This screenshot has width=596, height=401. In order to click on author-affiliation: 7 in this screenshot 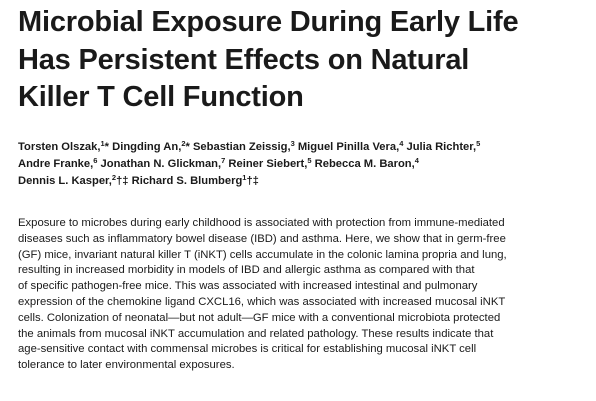, I will do `click(223, 160)`.